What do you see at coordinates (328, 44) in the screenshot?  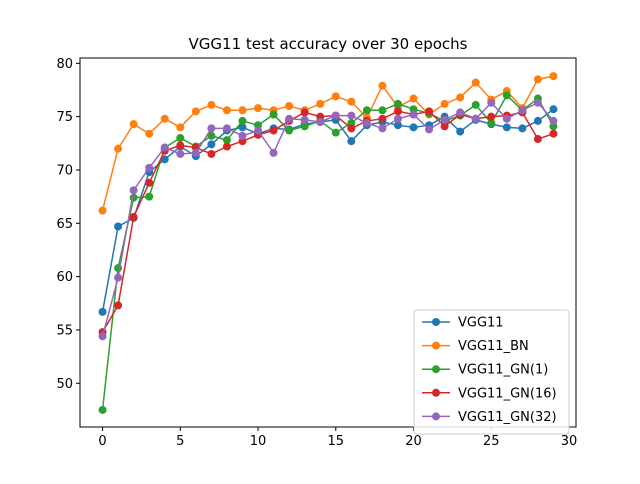 I see `chart-title: VGG11 test accuracy over 30 epochs` at bounding box center [328, 44].